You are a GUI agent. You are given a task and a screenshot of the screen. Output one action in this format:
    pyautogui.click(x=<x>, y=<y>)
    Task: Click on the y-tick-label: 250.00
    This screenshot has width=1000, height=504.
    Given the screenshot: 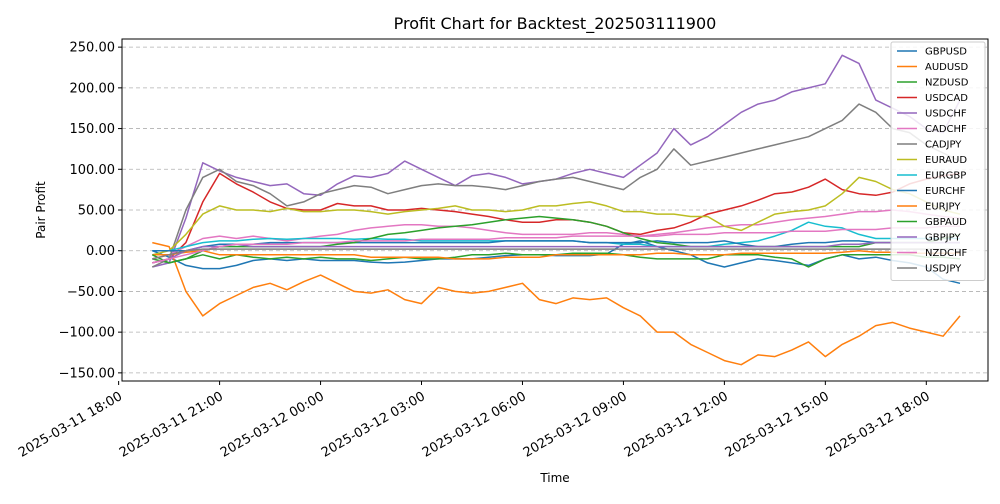 What is the action you would take?
    pyautogui.click(x=93, y=48)
    